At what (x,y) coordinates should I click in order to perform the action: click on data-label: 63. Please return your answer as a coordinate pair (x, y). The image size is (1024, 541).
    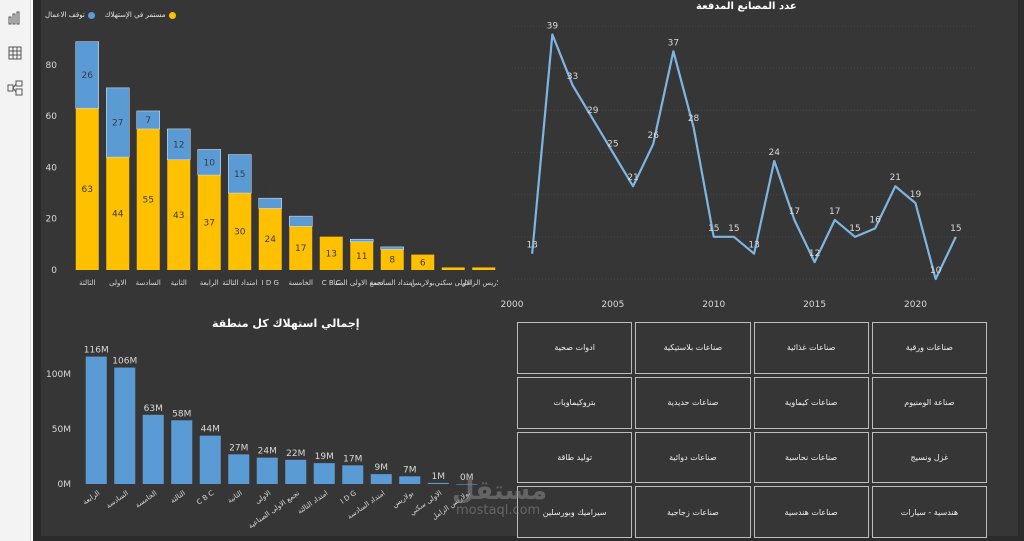
    Looking at the image, I should click on (87, 190).